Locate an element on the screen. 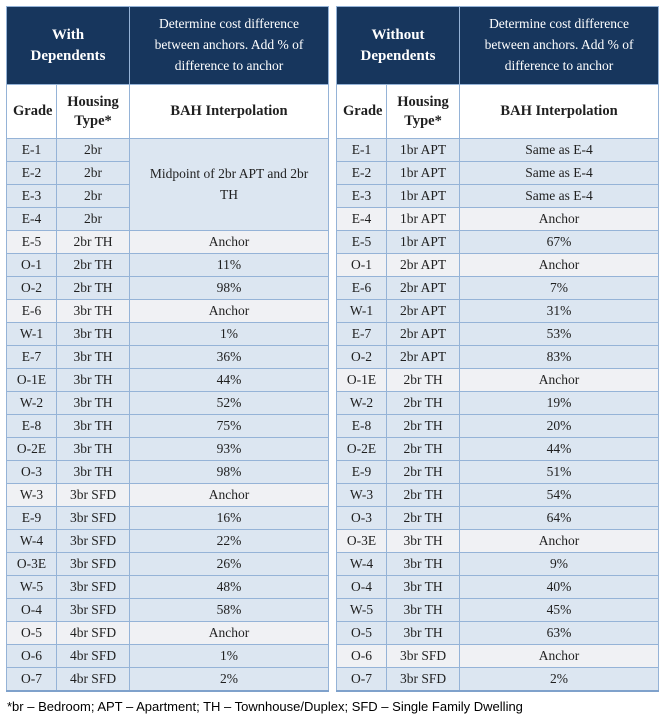  bah-cell: 75% is located at coordinates (229, 426).